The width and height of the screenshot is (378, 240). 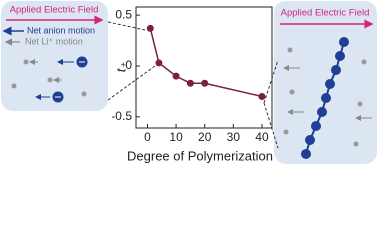 What do you see at coordinates (128, 65) in the screenshot?
I see `y-tick-label: 0` at bounding box center [128, 65].